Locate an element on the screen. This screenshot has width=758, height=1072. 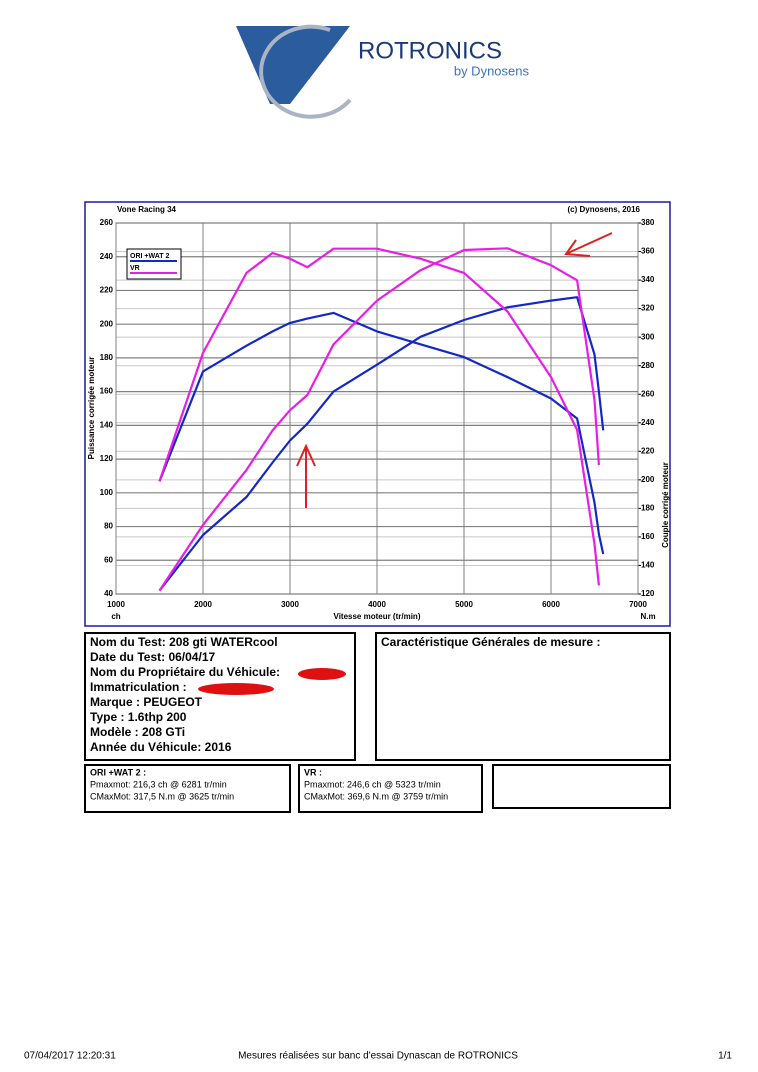
y2-tick-label: 320 is located at coordinates (648, 308).